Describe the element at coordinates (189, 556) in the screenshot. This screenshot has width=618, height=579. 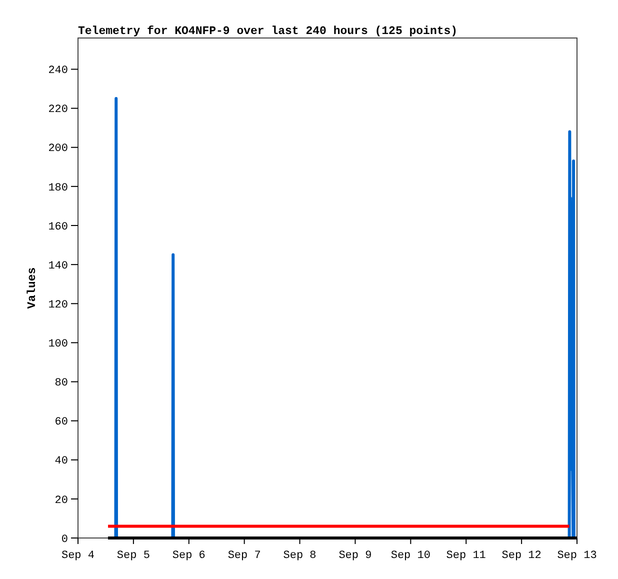
I see `x-tick-label: Sep 6` at that location.